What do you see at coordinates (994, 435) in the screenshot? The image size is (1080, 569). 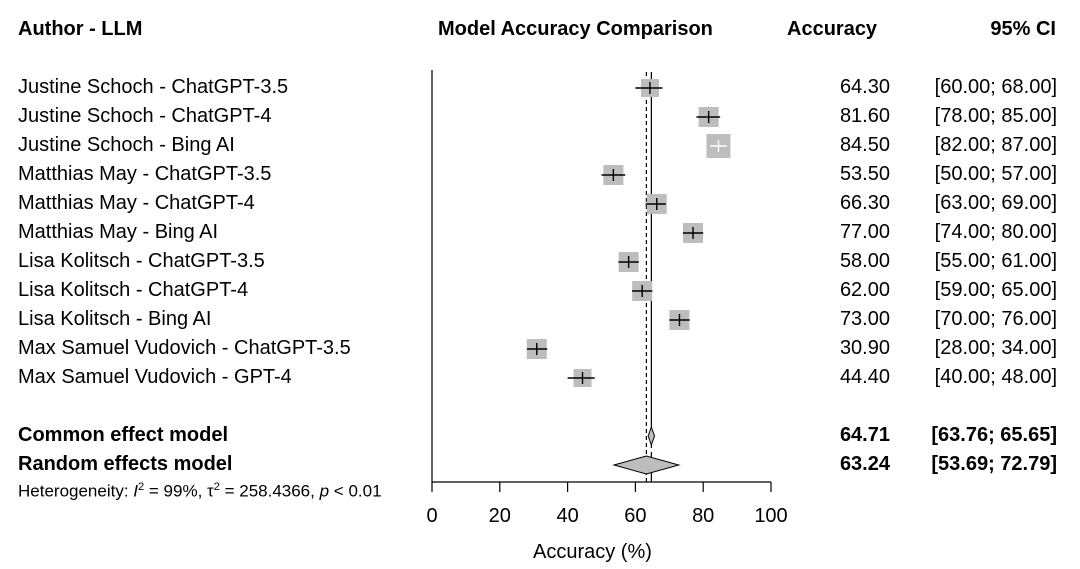 I see `summary-ci: [63.76; 65.65]` at bounding box center [994, 435].